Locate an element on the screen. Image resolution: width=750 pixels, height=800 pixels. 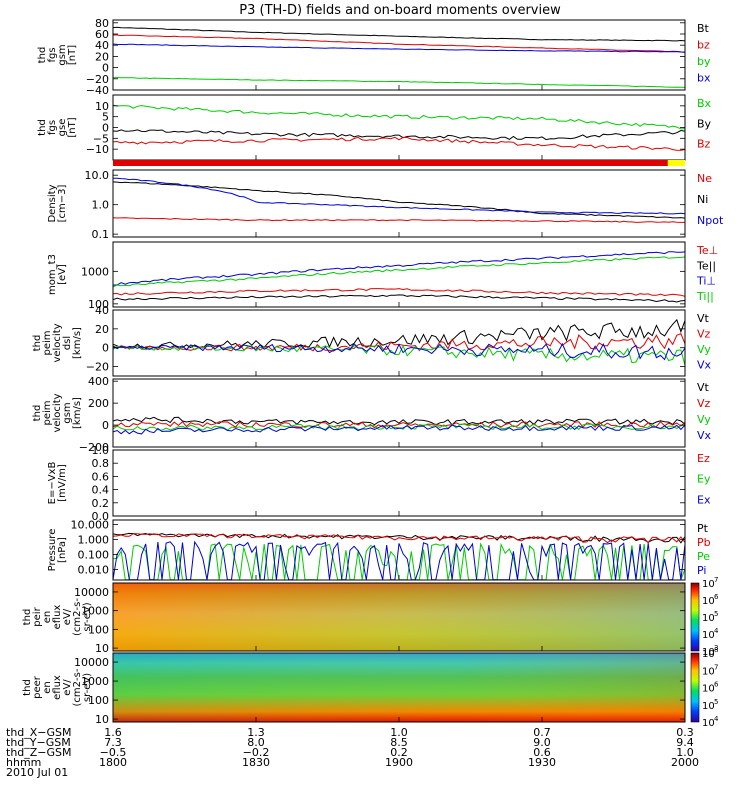
footer-value: 9.4 is located at coordinates (685, 742).